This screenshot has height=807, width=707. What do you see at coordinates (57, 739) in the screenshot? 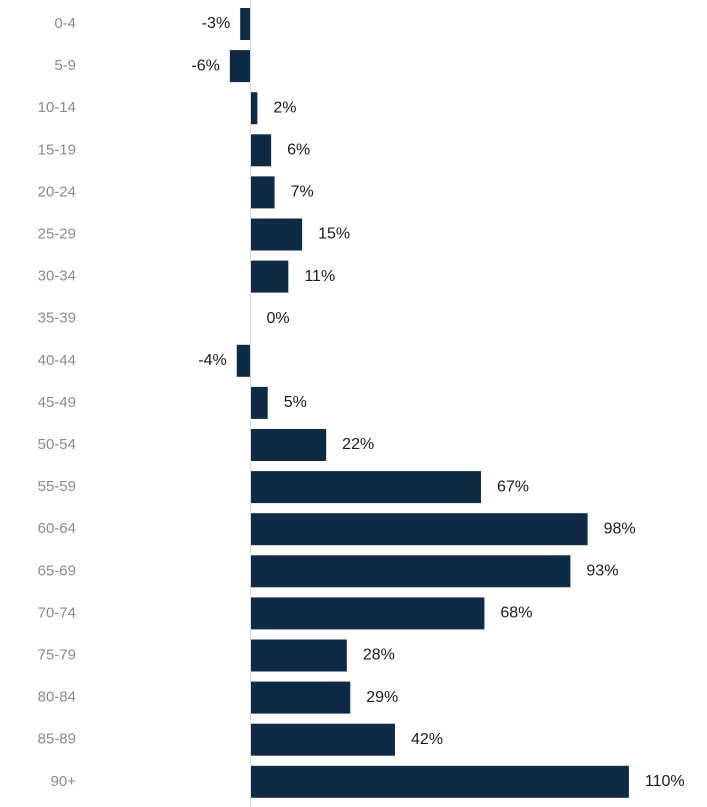
I see `category-label: 85-89` at bounding box center [57, 739].